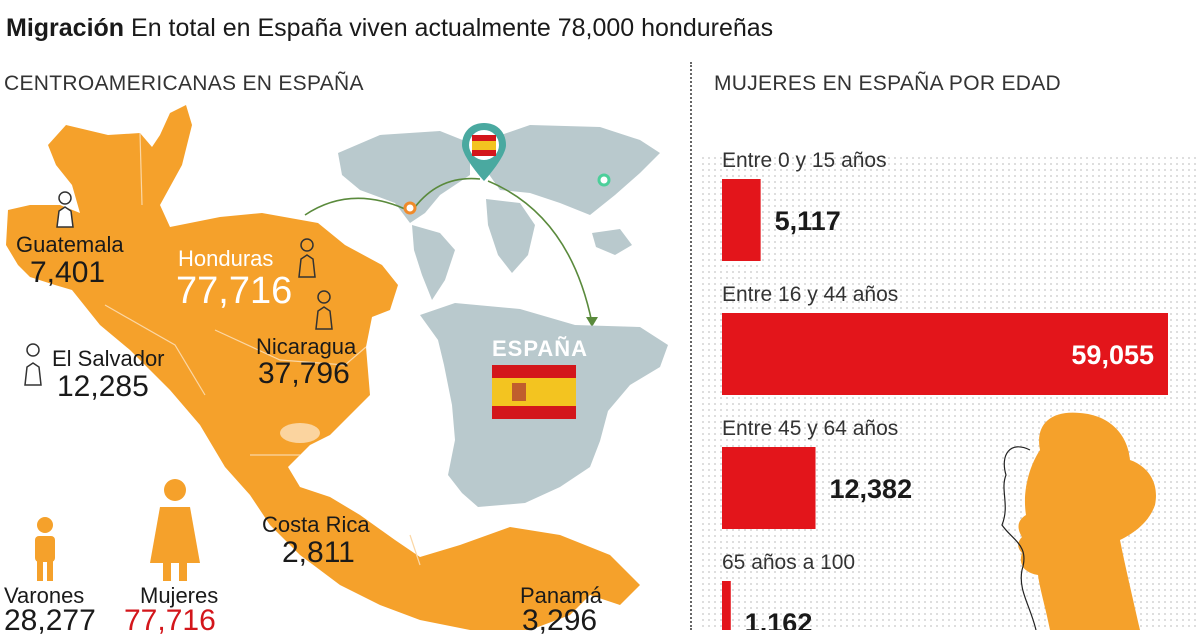 The width and height of the screenshot is (1200, 638). What do you see at coordinates (433, 262) in the screenshot?
I see `south-america-shape` at bounding box center [433, 262].